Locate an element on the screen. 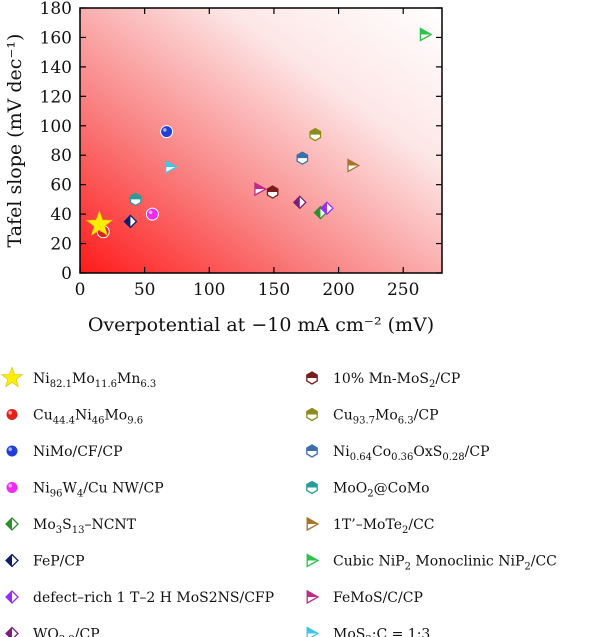 The width and height of the screenshot is (600, 637). x-tick-label: 200 is located at coordinates (338, 290).